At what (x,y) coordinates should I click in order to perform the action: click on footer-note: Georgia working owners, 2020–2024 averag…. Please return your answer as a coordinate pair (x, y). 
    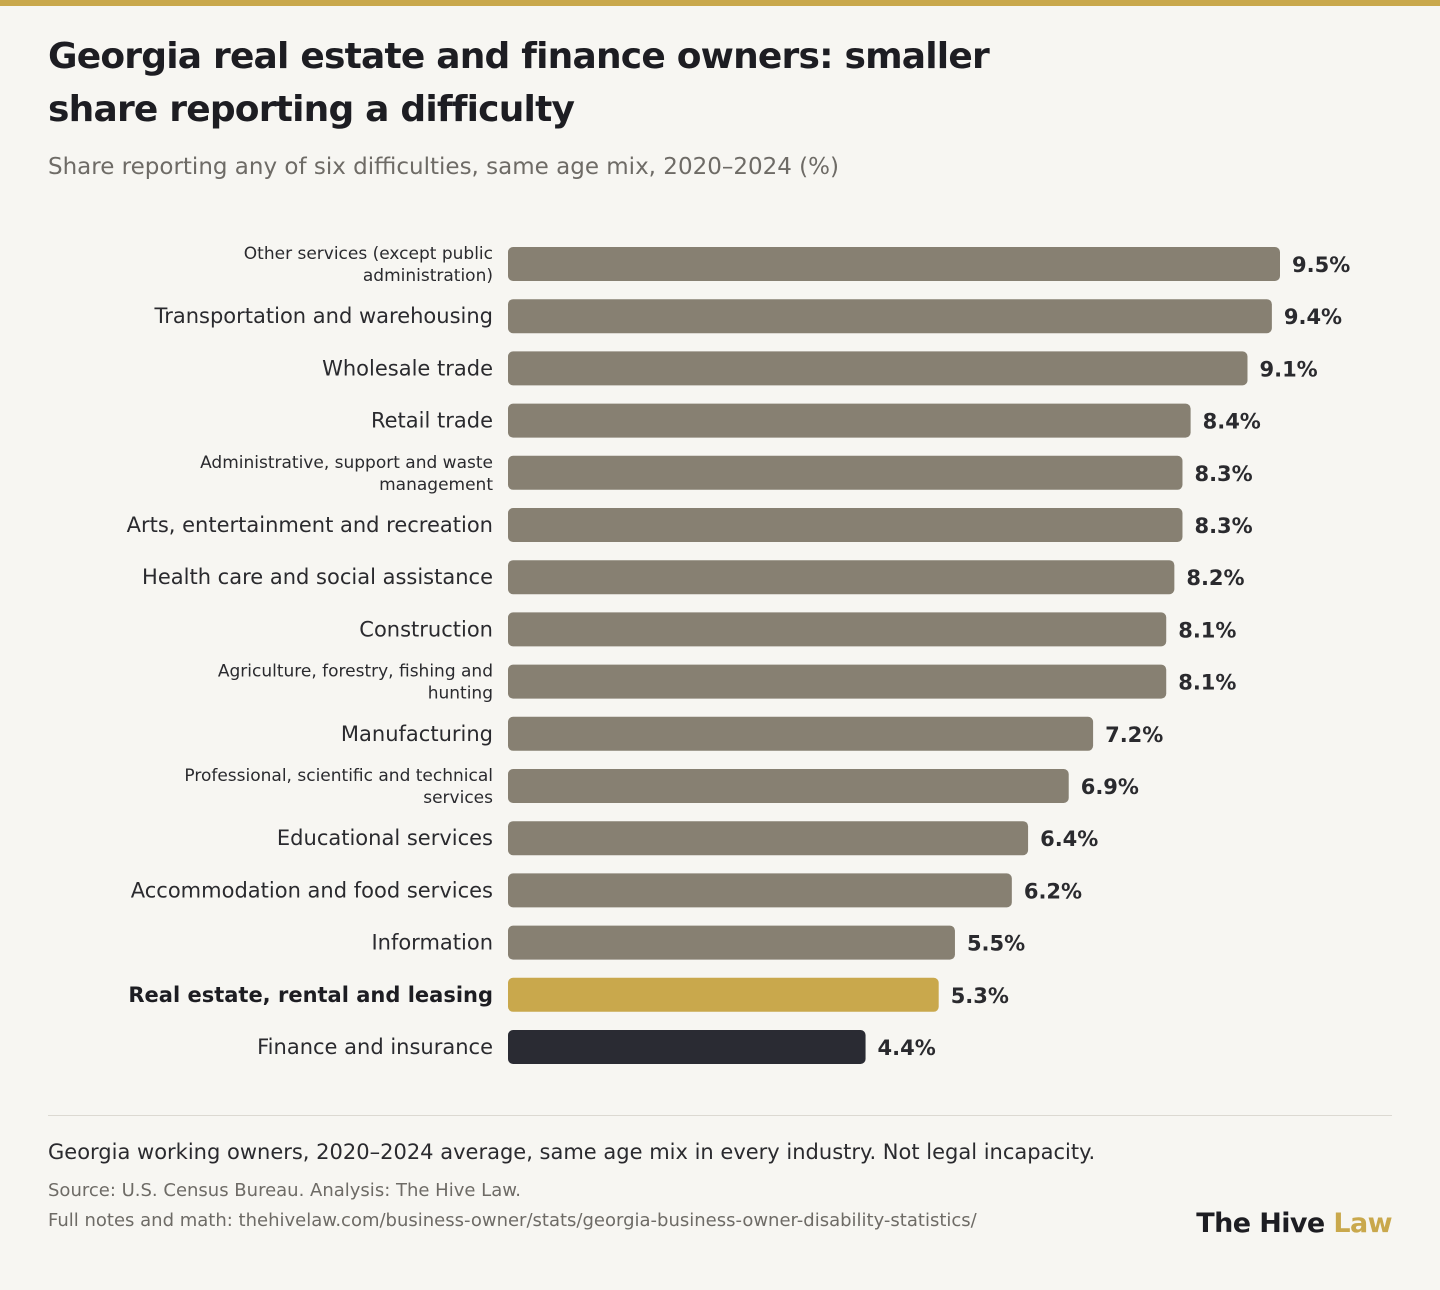
    Looking at the image, I should click on (572, 1152).